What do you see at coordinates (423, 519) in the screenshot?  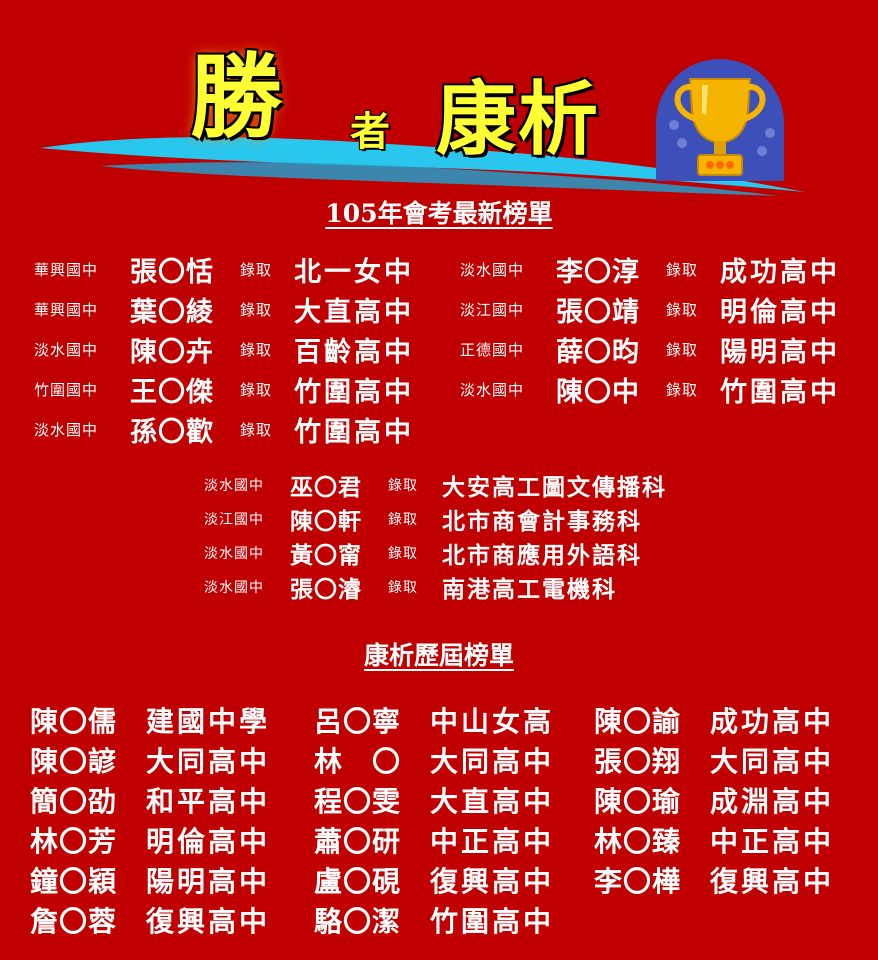 I see `list-item: 淡江國中 陳〇軒 錄取 北市商會計事務科` at bounding box center [423, 519].